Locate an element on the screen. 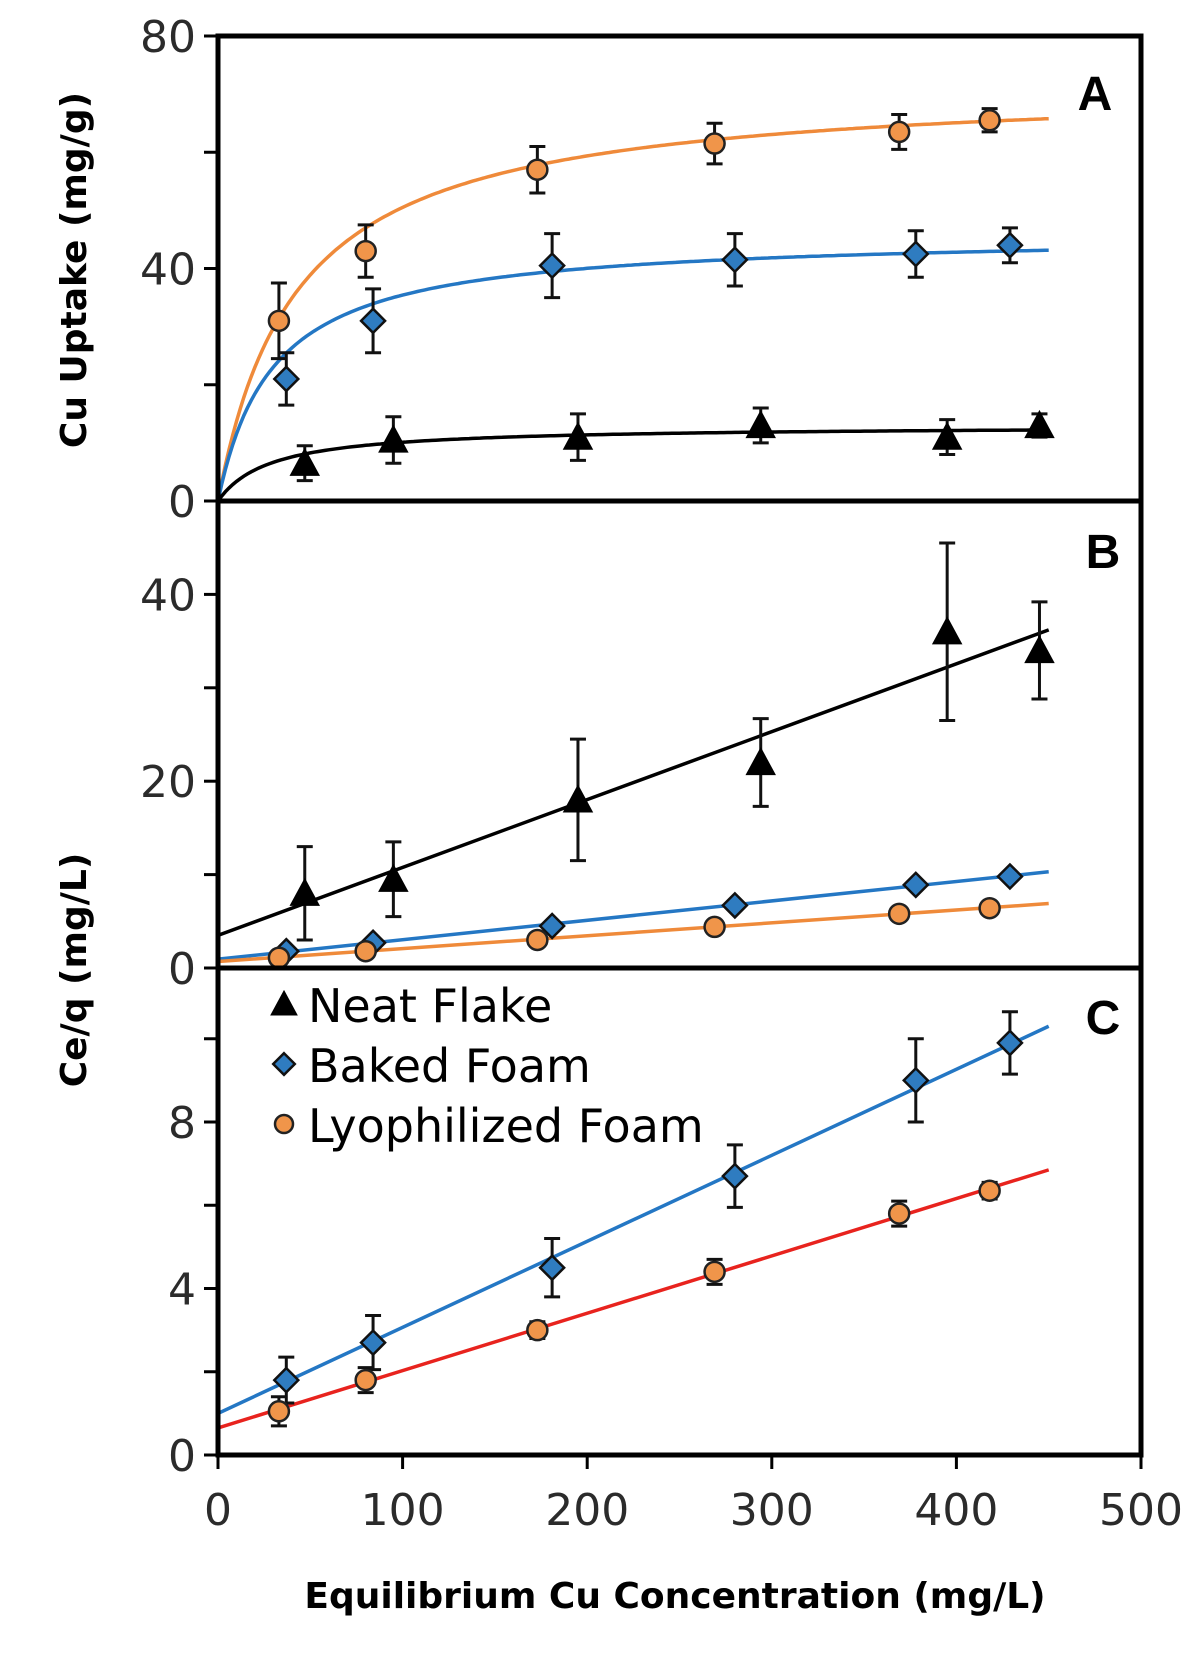 Image resolution: width=1202 pixels, height=1654 pixels. fit-line-baked is located at coordinates (633, 374).